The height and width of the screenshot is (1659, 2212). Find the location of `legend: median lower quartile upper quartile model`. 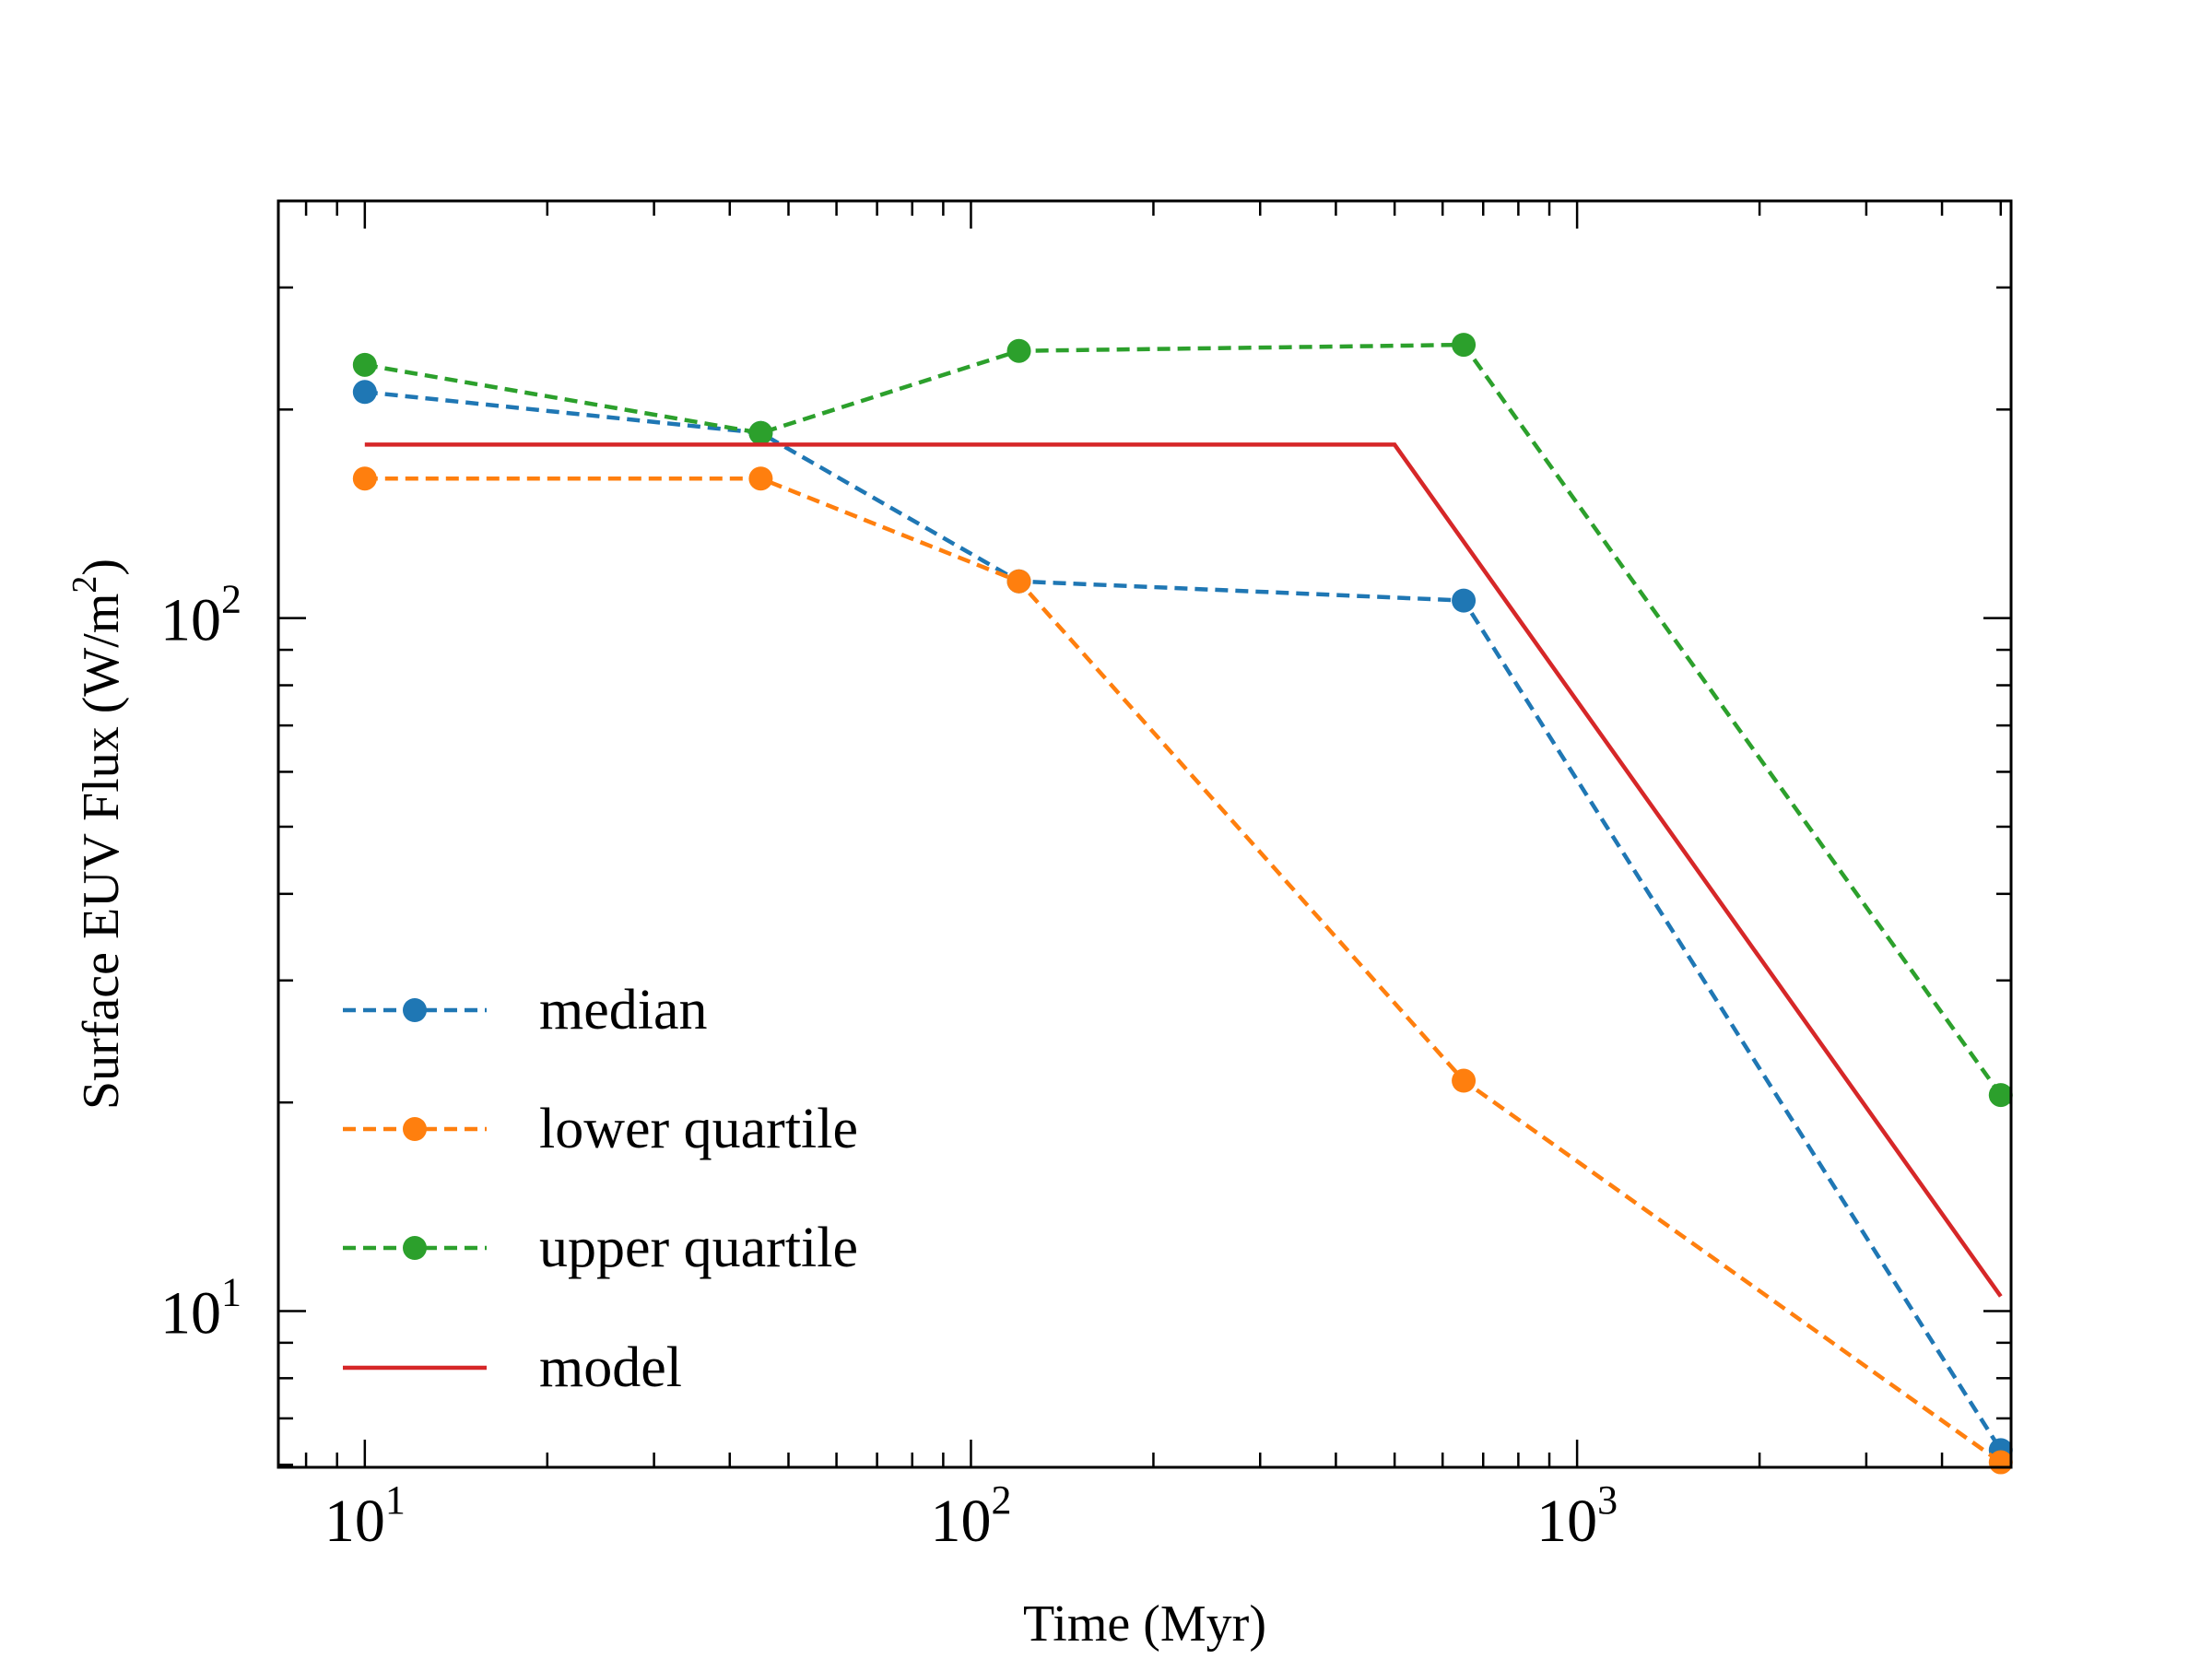

legend: median lower quartile upper quartile model is located at coordinates (600, 1189).